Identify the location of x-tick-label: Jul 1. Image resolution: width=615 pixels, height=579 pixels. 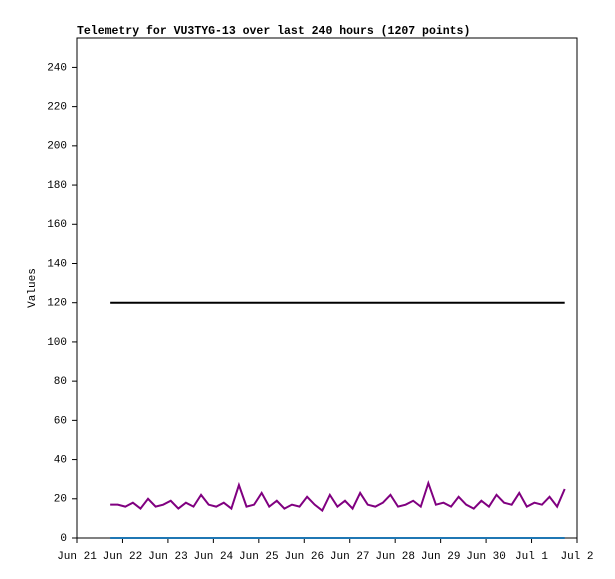
(531, 557).